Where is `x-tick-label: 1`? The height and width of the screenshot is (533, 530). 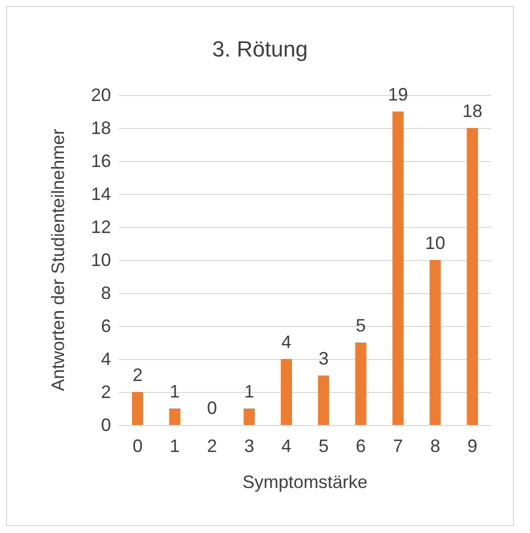 x-tick-label: 1 is located at coordinates (175, 446).